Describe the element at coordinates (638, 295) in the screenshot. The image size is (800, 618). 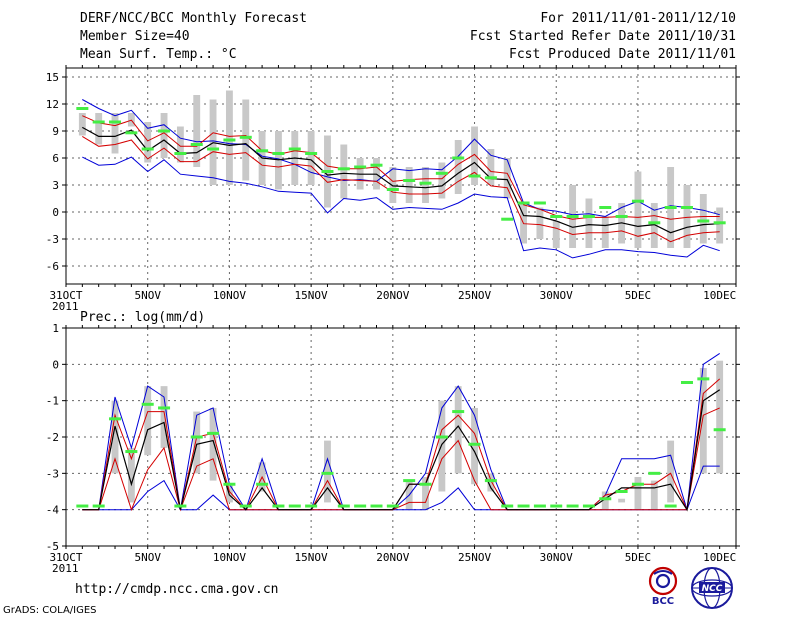
I see `temp-x-tick-label: 5DEC` at that location.